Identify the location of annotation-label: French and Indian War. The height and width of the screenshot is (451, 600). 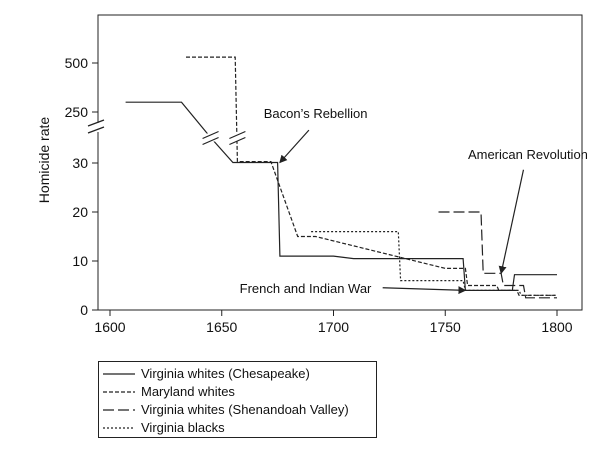
(306, 288).